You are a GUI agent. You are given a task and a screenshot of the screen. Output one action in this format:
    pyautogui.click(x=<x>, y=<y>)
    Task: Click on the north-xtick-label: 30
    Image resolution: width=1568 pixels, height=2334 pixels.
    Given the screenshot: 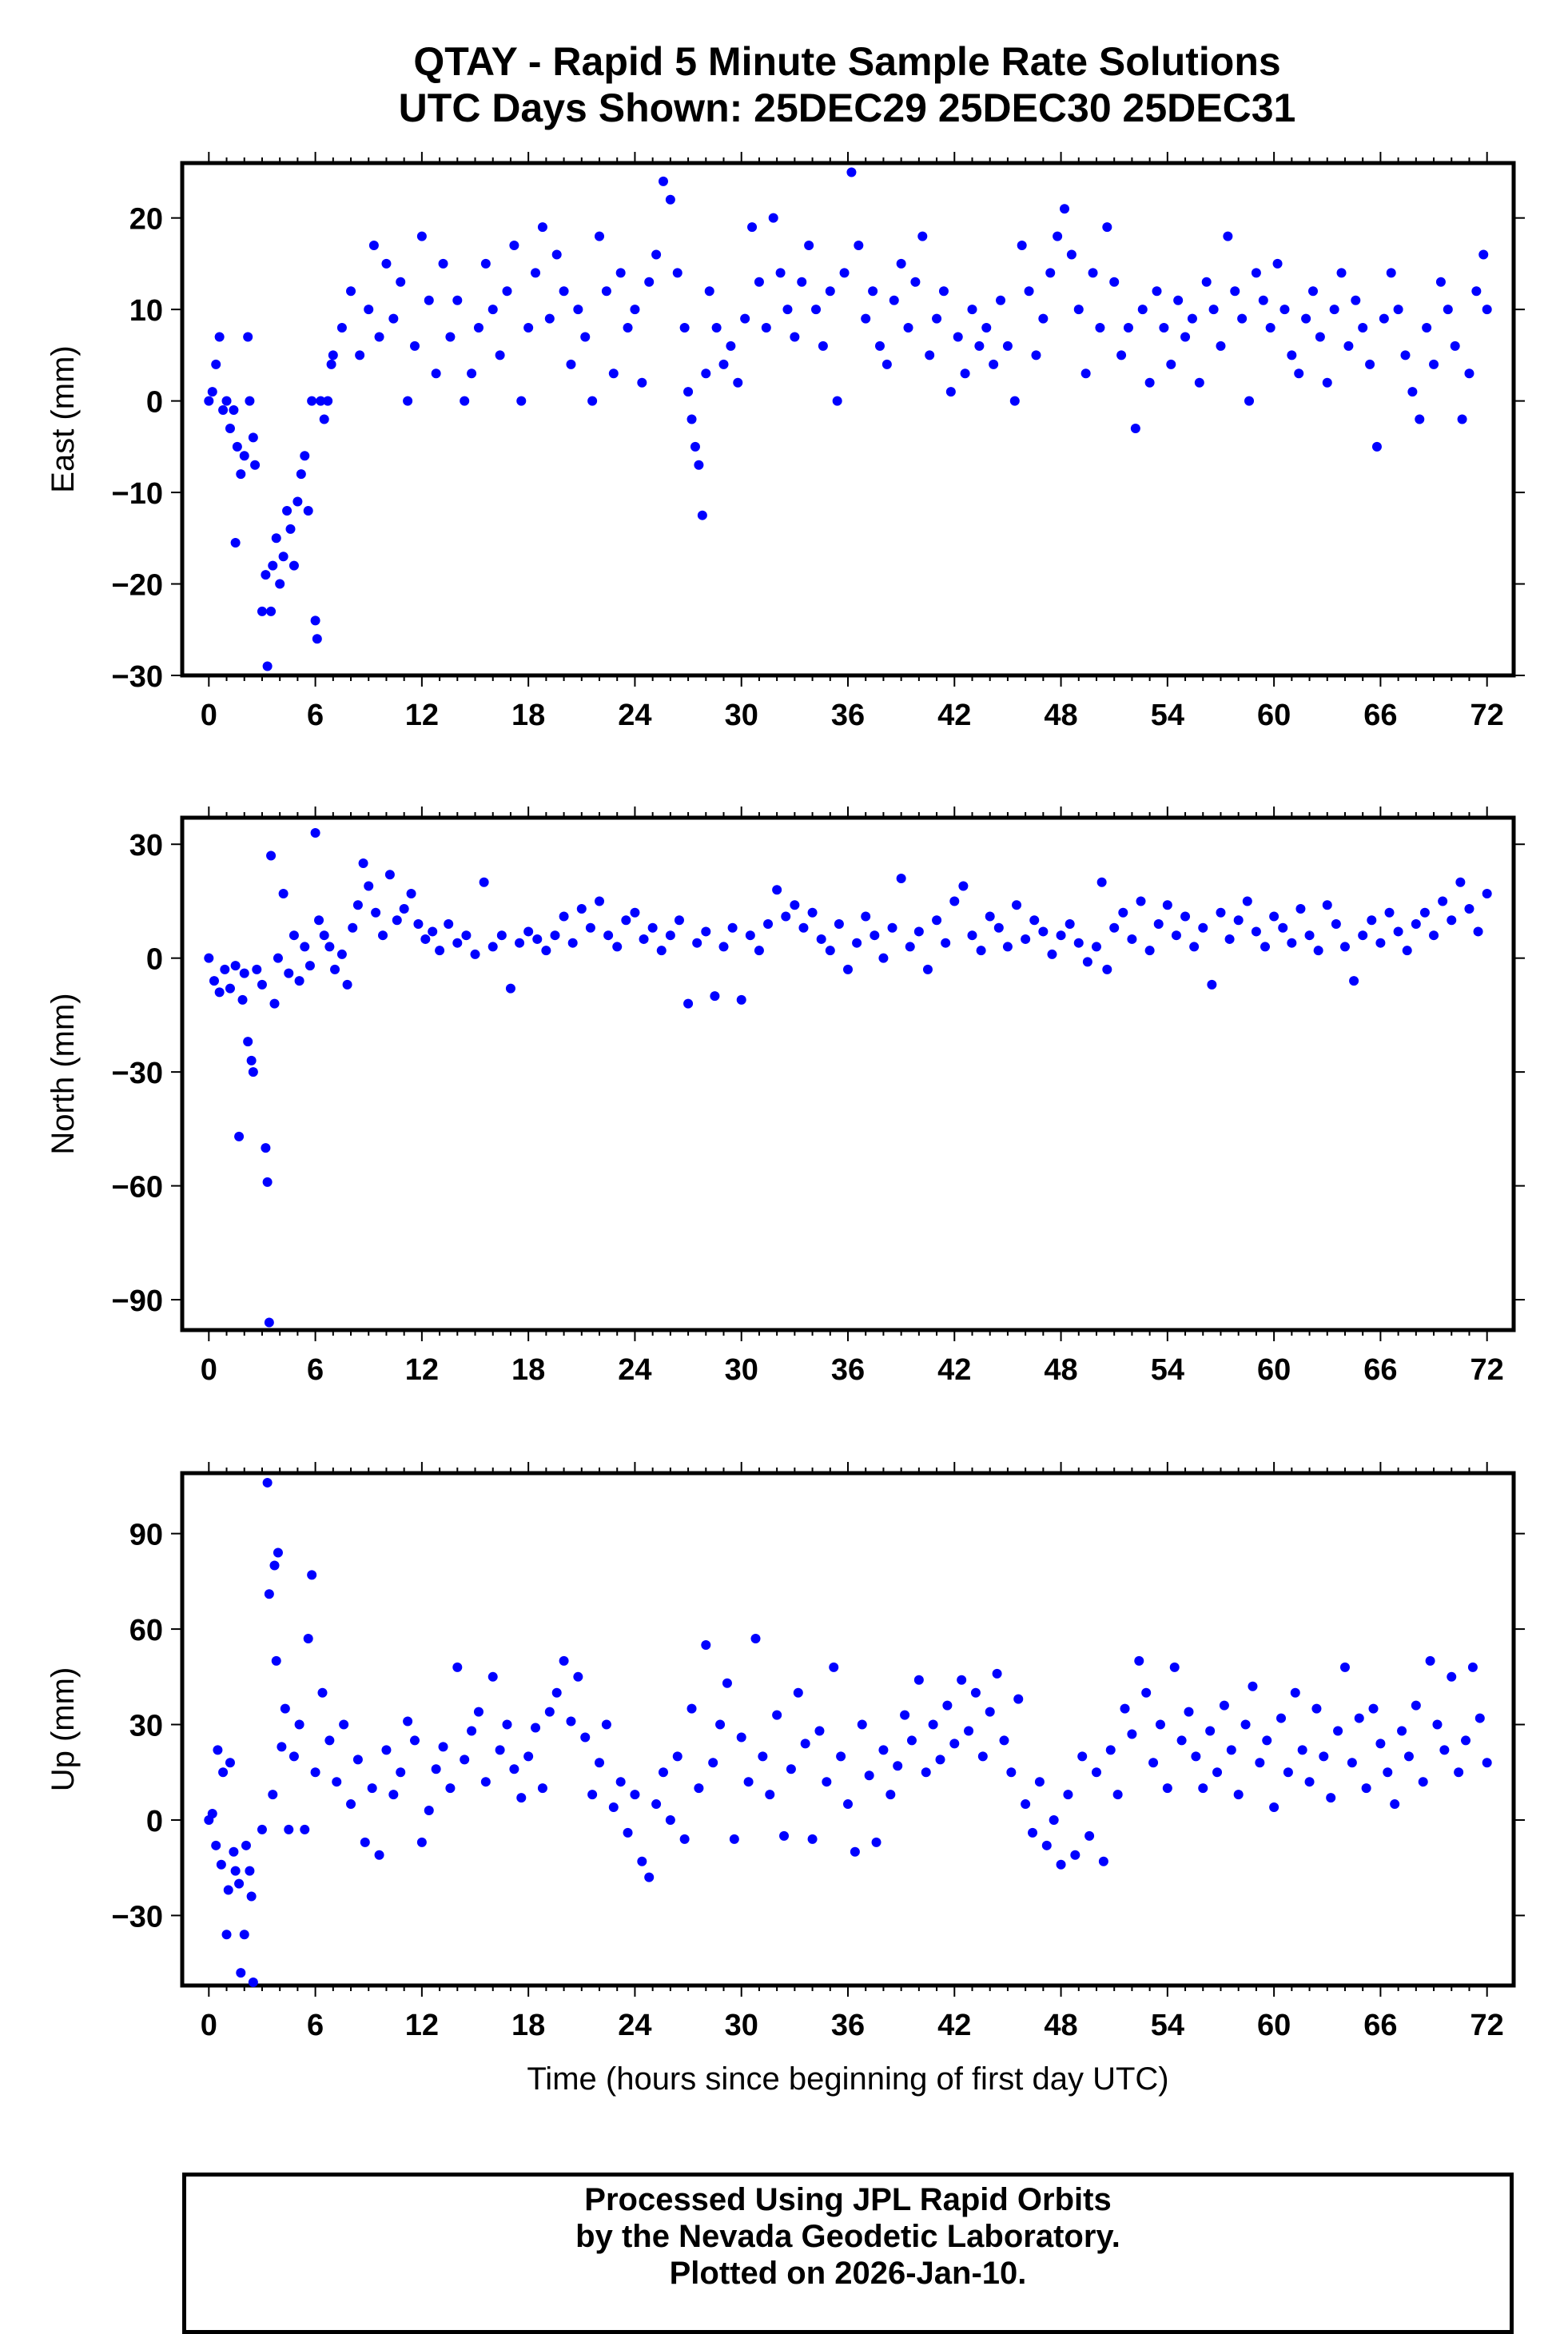 What is the action you would take?
    pyautogui.click(x=741, y=1370)
    